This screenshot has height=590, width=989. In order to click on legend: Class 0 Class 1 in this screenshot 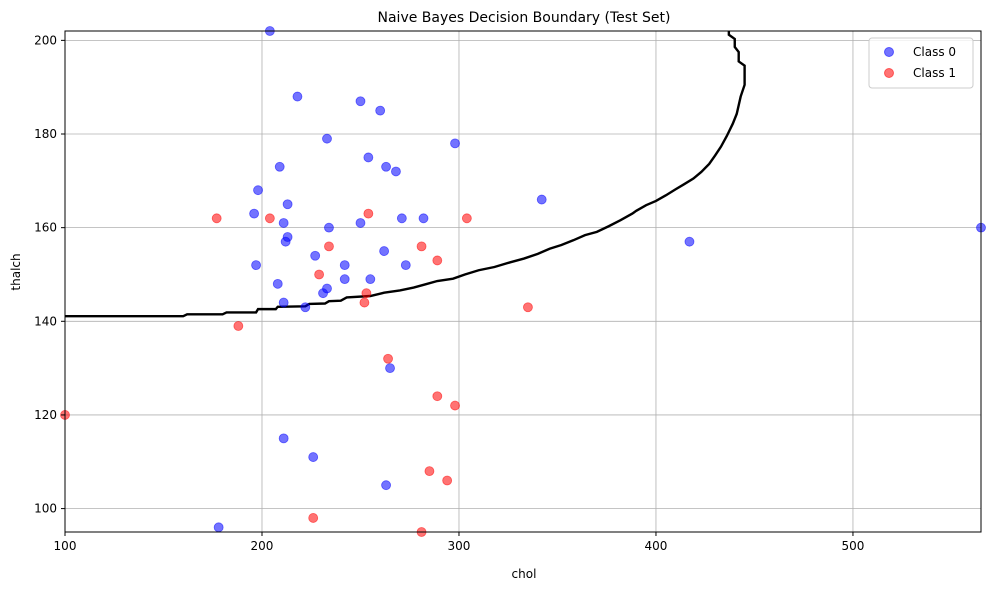, I will do `click(921, 63)`.